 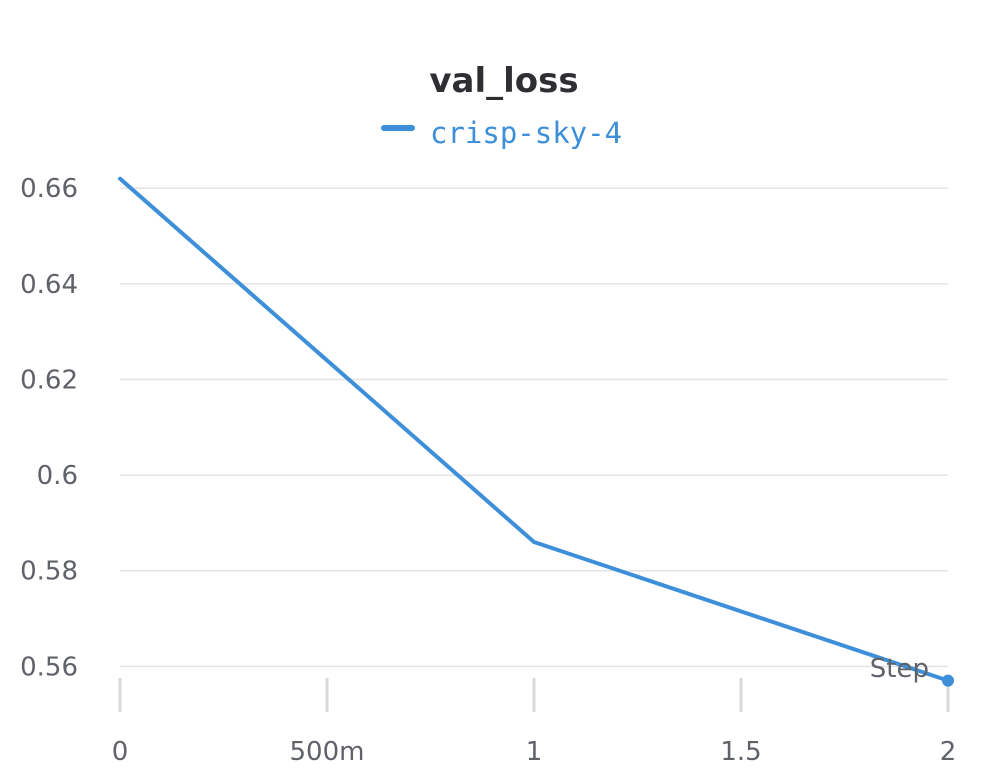 What do you see at coordinates (49, 428) in the screenshot?
I see `y-axis: 0.56 0.58 0.6 0.62 0.64 0.66` at bounding box center [49, 428].